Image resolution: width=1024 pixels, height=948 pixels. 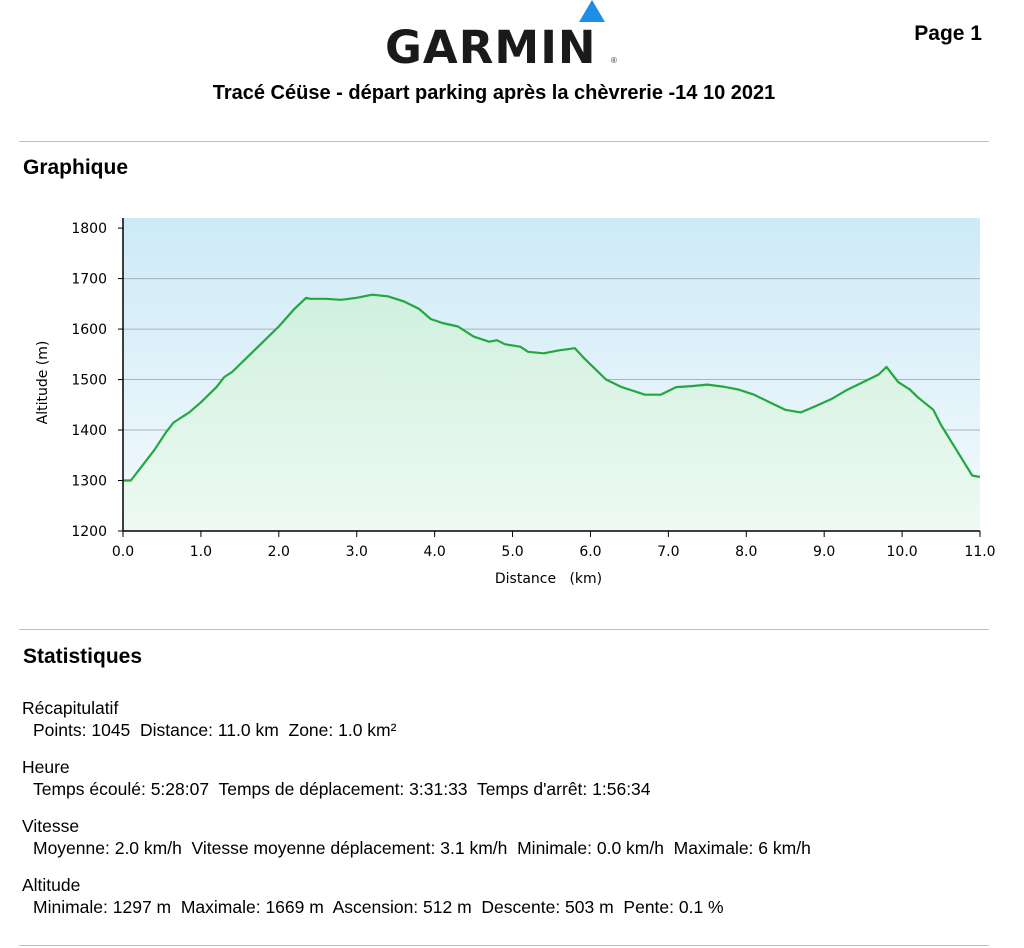 What do you see at coordinates (614, 60) in the screenshot?
I see `registered-mark: ®` at bounding box center [614, 60].